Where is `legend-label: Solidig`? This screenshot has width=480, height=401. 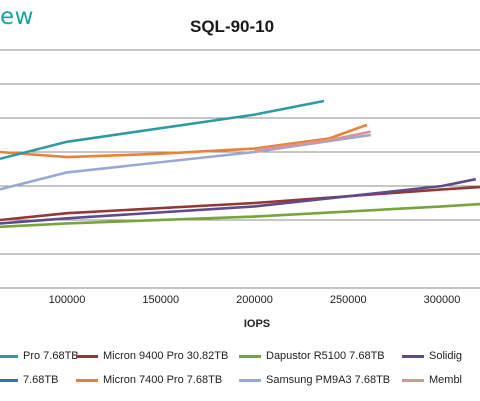
legend-label: Solidig is located at coordinates (446, 356).